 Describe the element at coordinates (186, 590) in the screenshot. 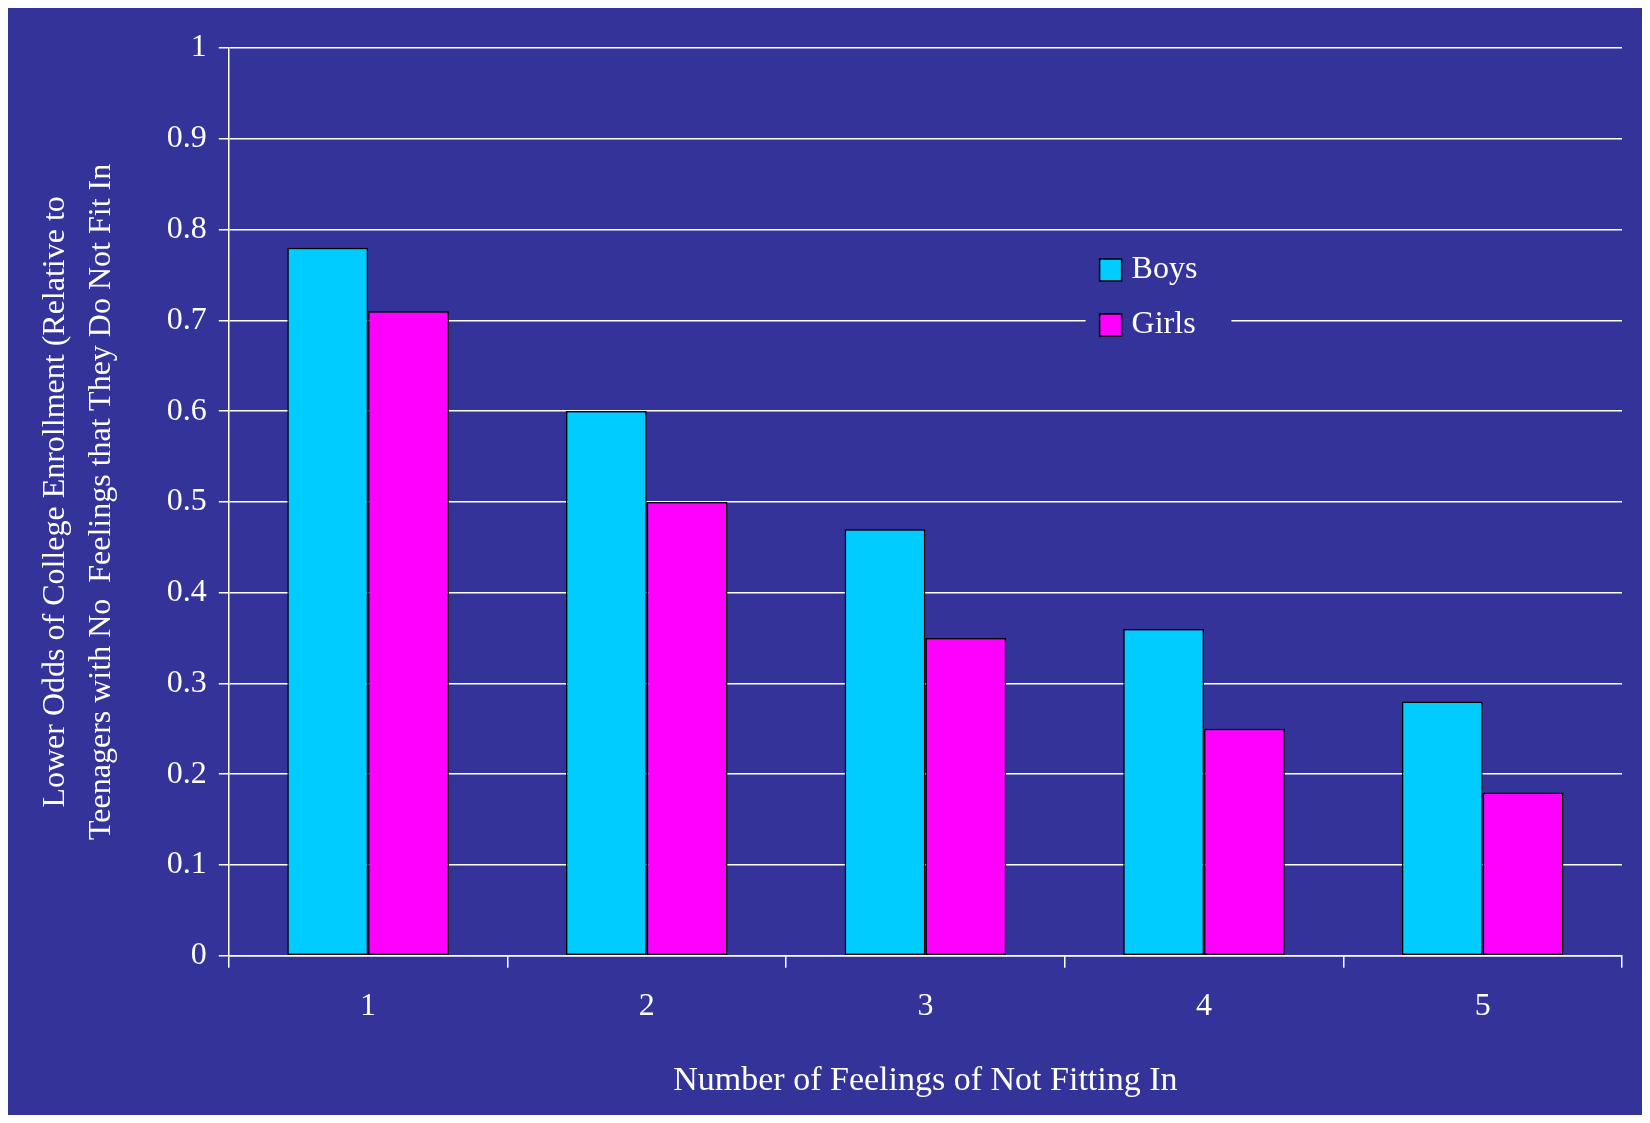

I see `y-tick-label: 0.4` at that location.